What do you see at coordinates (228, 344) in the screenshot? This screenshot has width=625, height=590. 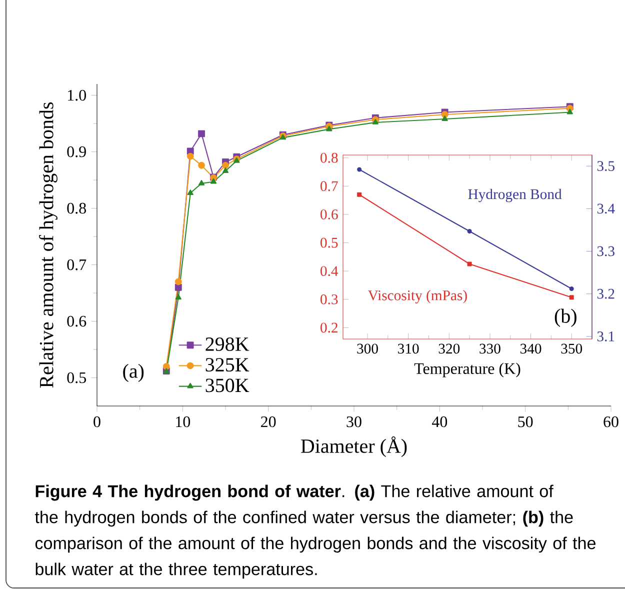 I see `legend-label: 298K` at bounding box center [228, 344].